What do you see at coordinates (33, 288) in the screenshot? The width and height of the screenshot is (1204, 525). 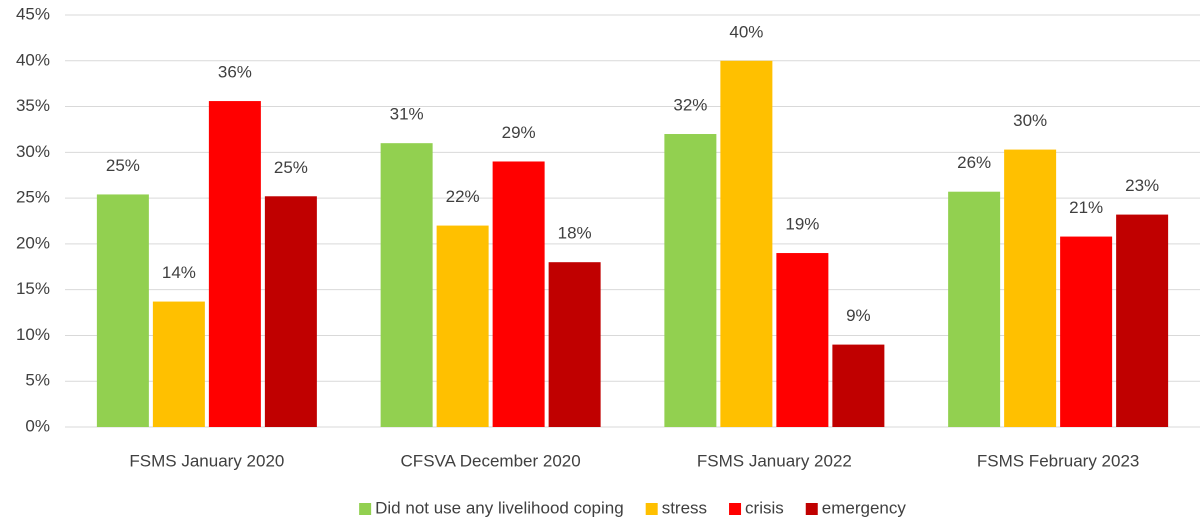 I see `y-tick-label: 15%` at bounding box center [33, 288].